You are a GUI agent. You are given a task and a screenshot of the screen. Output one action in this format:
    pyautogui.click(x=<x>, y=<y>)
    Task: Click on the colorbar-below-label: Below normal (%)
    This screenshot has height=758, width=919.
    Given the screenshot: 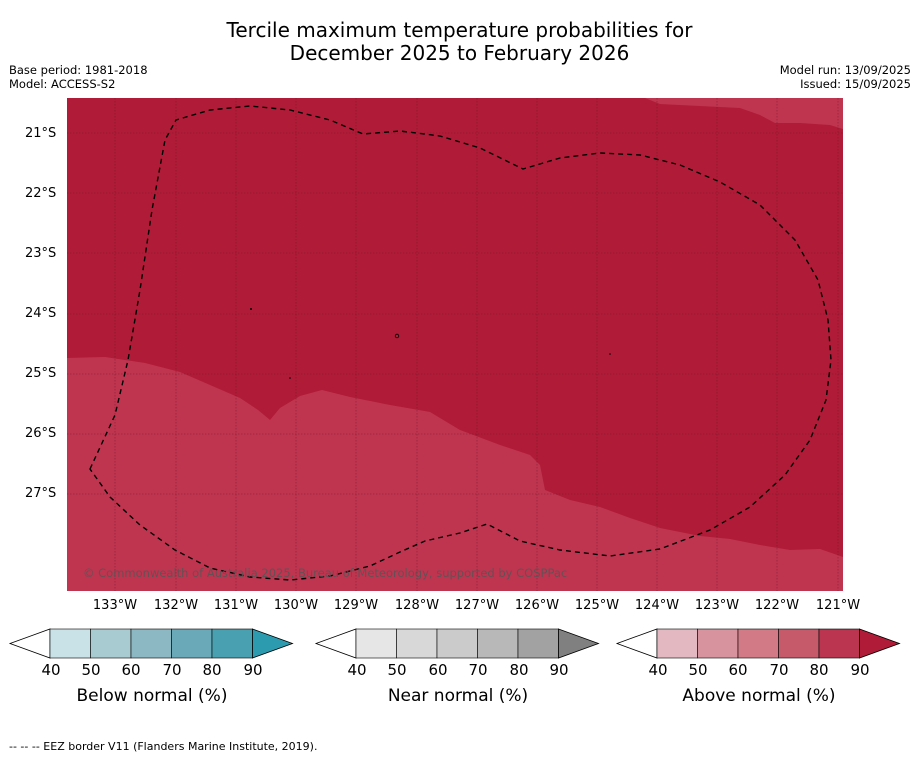 What is the action you would take?
    pyautogui.click(x=152, y=696)
    